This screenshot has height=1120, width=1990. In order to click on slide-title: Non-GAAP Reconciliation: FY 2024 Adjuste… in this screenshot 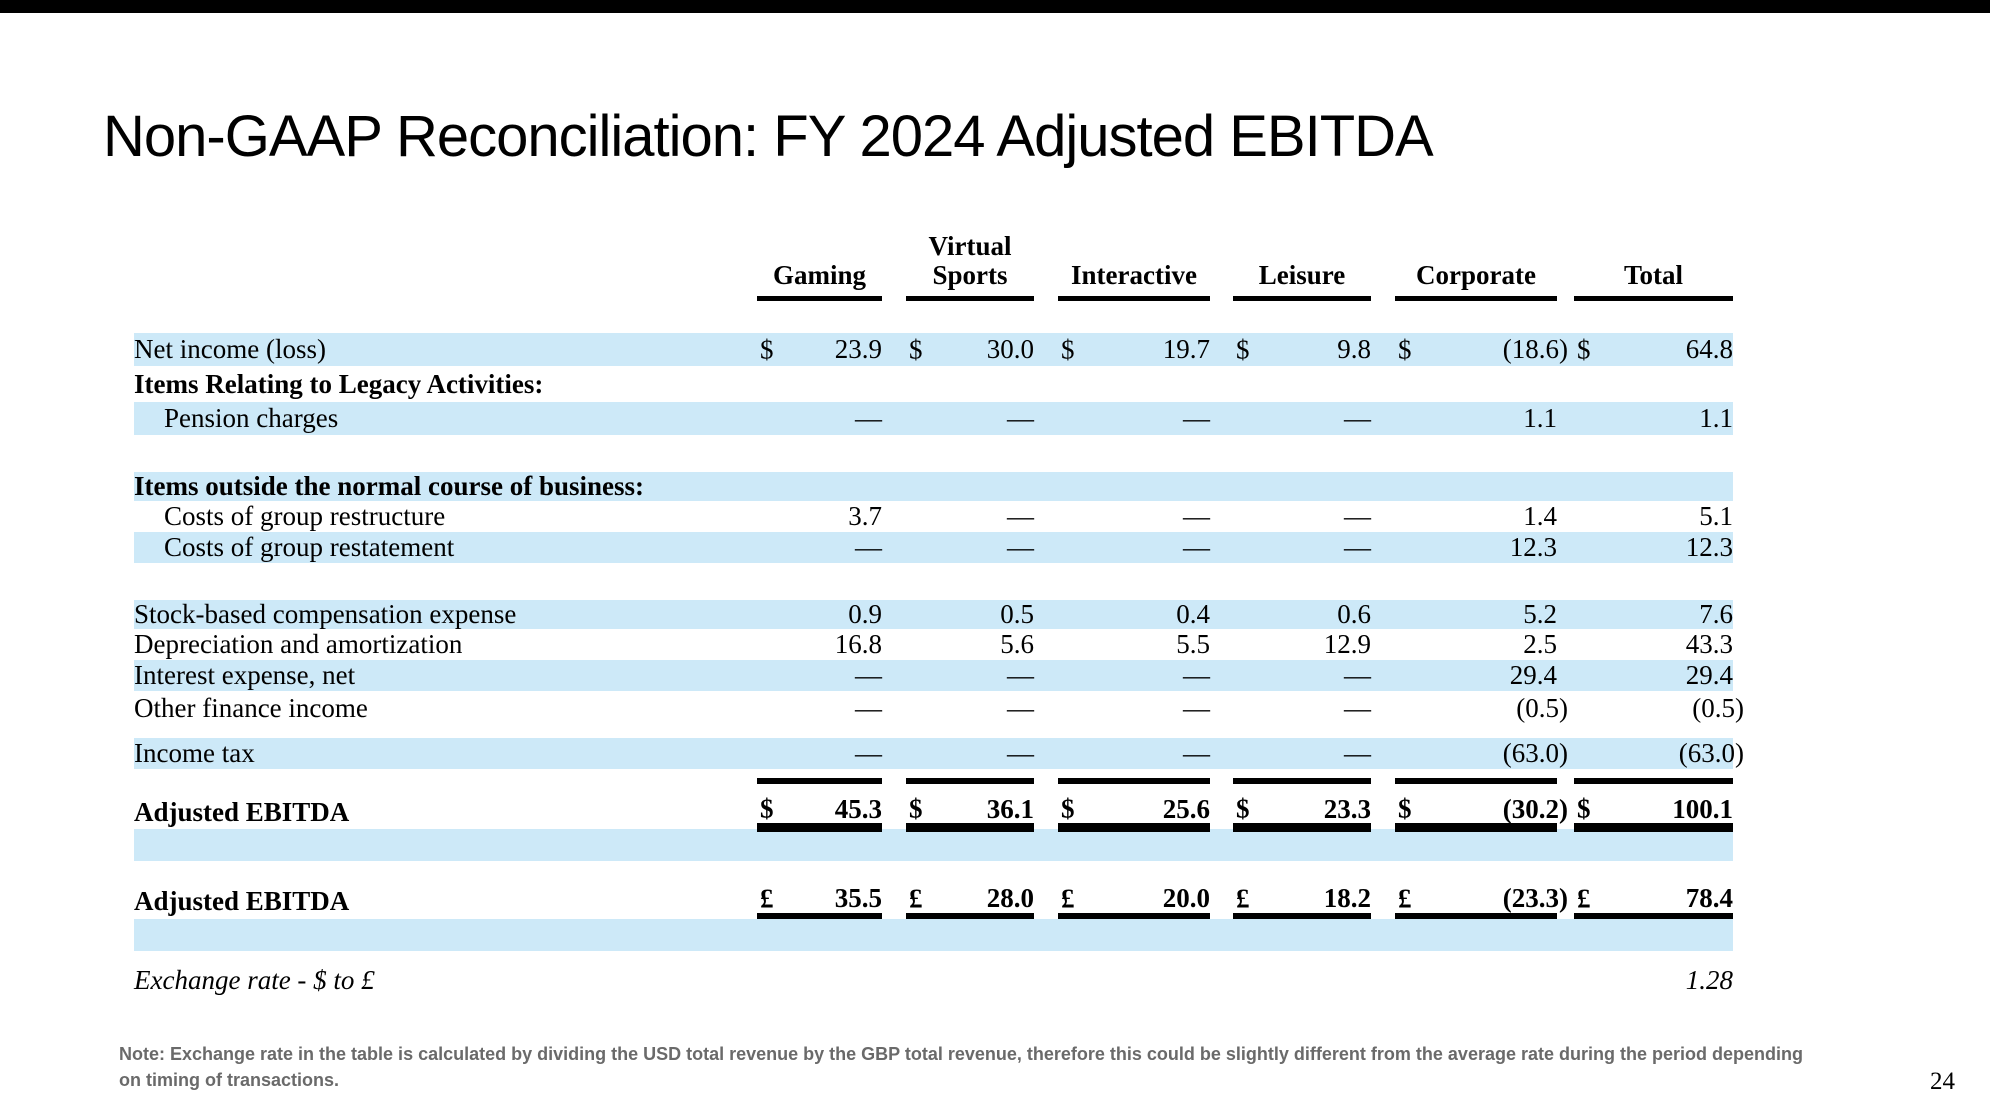, I will do `click(768, 136)`.